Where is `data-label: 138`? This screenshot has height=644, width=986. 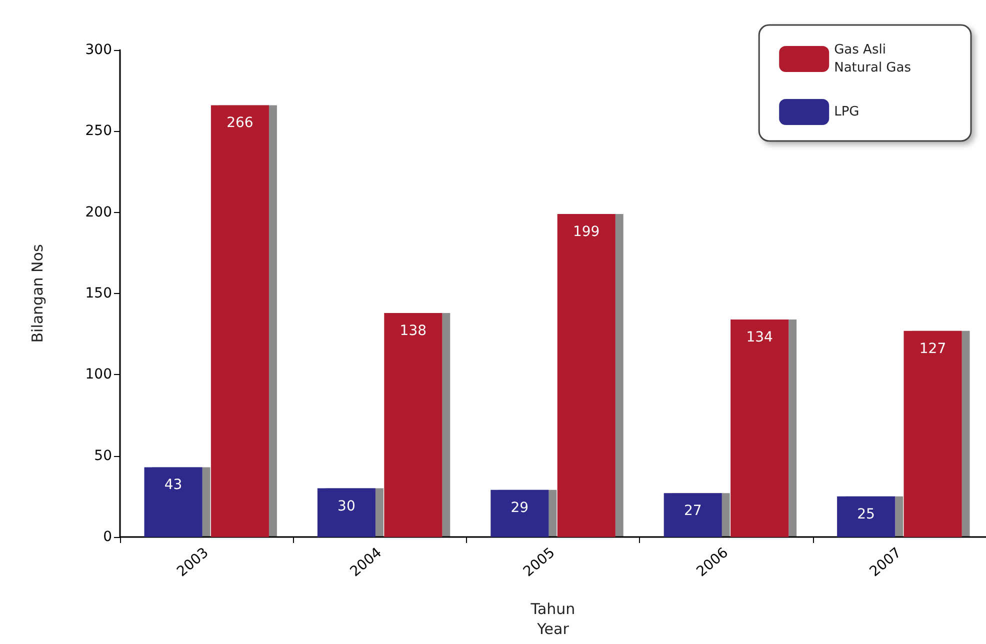 data-label: 138 is located at coordinates (413, 330).